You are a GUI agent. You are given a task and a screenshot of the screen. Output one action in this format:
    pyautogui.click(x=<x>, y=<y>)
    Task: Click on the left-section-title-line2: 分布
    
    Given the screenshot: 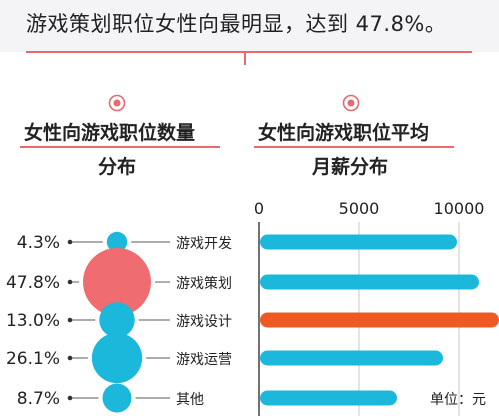 What is the action you would take?
    pyautogui.click(x=117, y=167)
    